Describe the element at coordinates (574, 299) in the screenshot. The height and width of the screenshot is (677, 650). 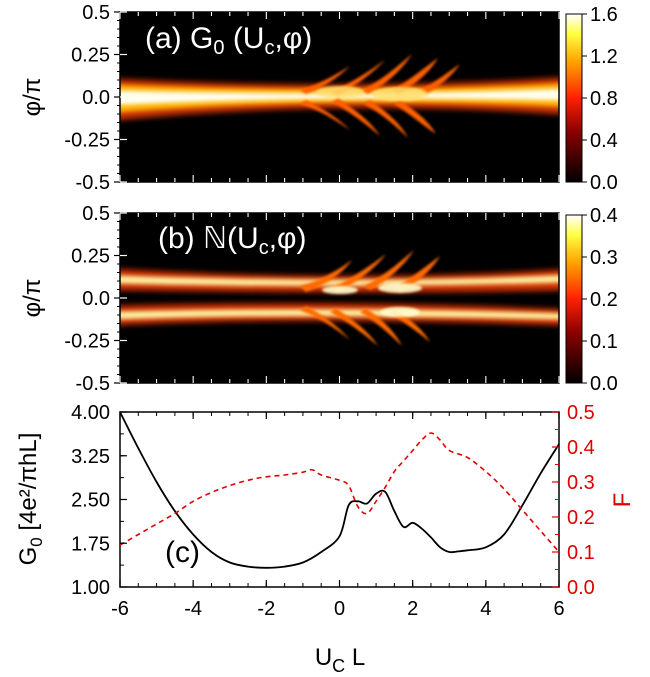
I see `colorbar-b` at that location.